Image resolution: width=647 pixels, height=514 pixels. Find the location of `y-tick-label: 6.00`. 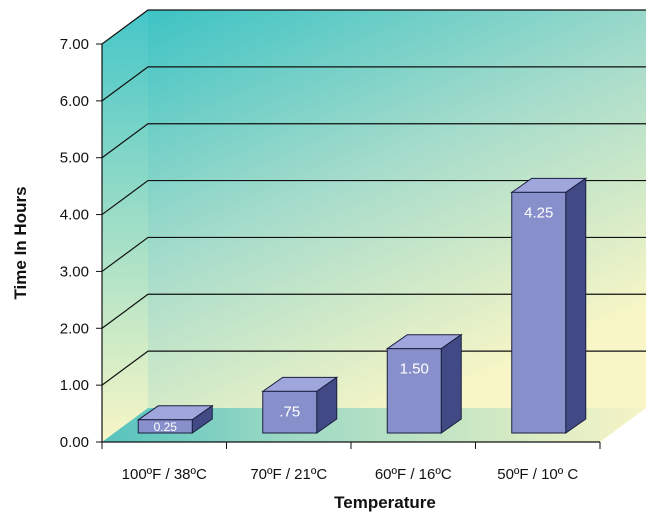

y-tick-label: 6.00 is located at coordinates (74, 101).